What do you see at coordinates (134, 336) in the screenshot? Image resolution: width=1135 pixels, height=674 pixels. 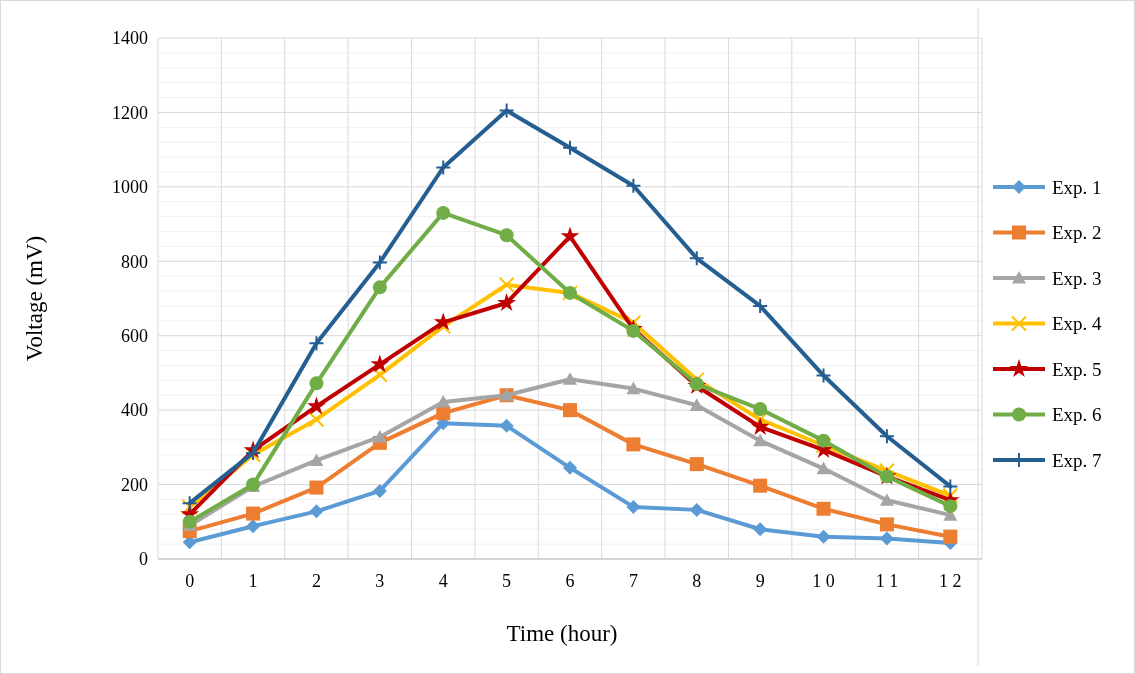 I see `y-tick-label: 600` at bounding box center [134, 336].